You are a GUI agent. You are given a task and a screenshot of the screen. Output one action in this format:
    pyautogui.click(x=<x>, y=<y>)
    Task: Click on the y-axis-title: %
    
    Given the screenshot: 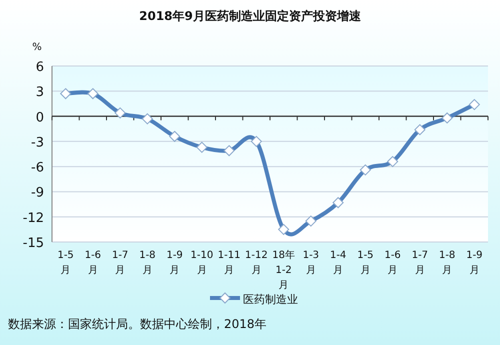 What is the action you would take?
    pyautogui.click(x=37, y=47)
    